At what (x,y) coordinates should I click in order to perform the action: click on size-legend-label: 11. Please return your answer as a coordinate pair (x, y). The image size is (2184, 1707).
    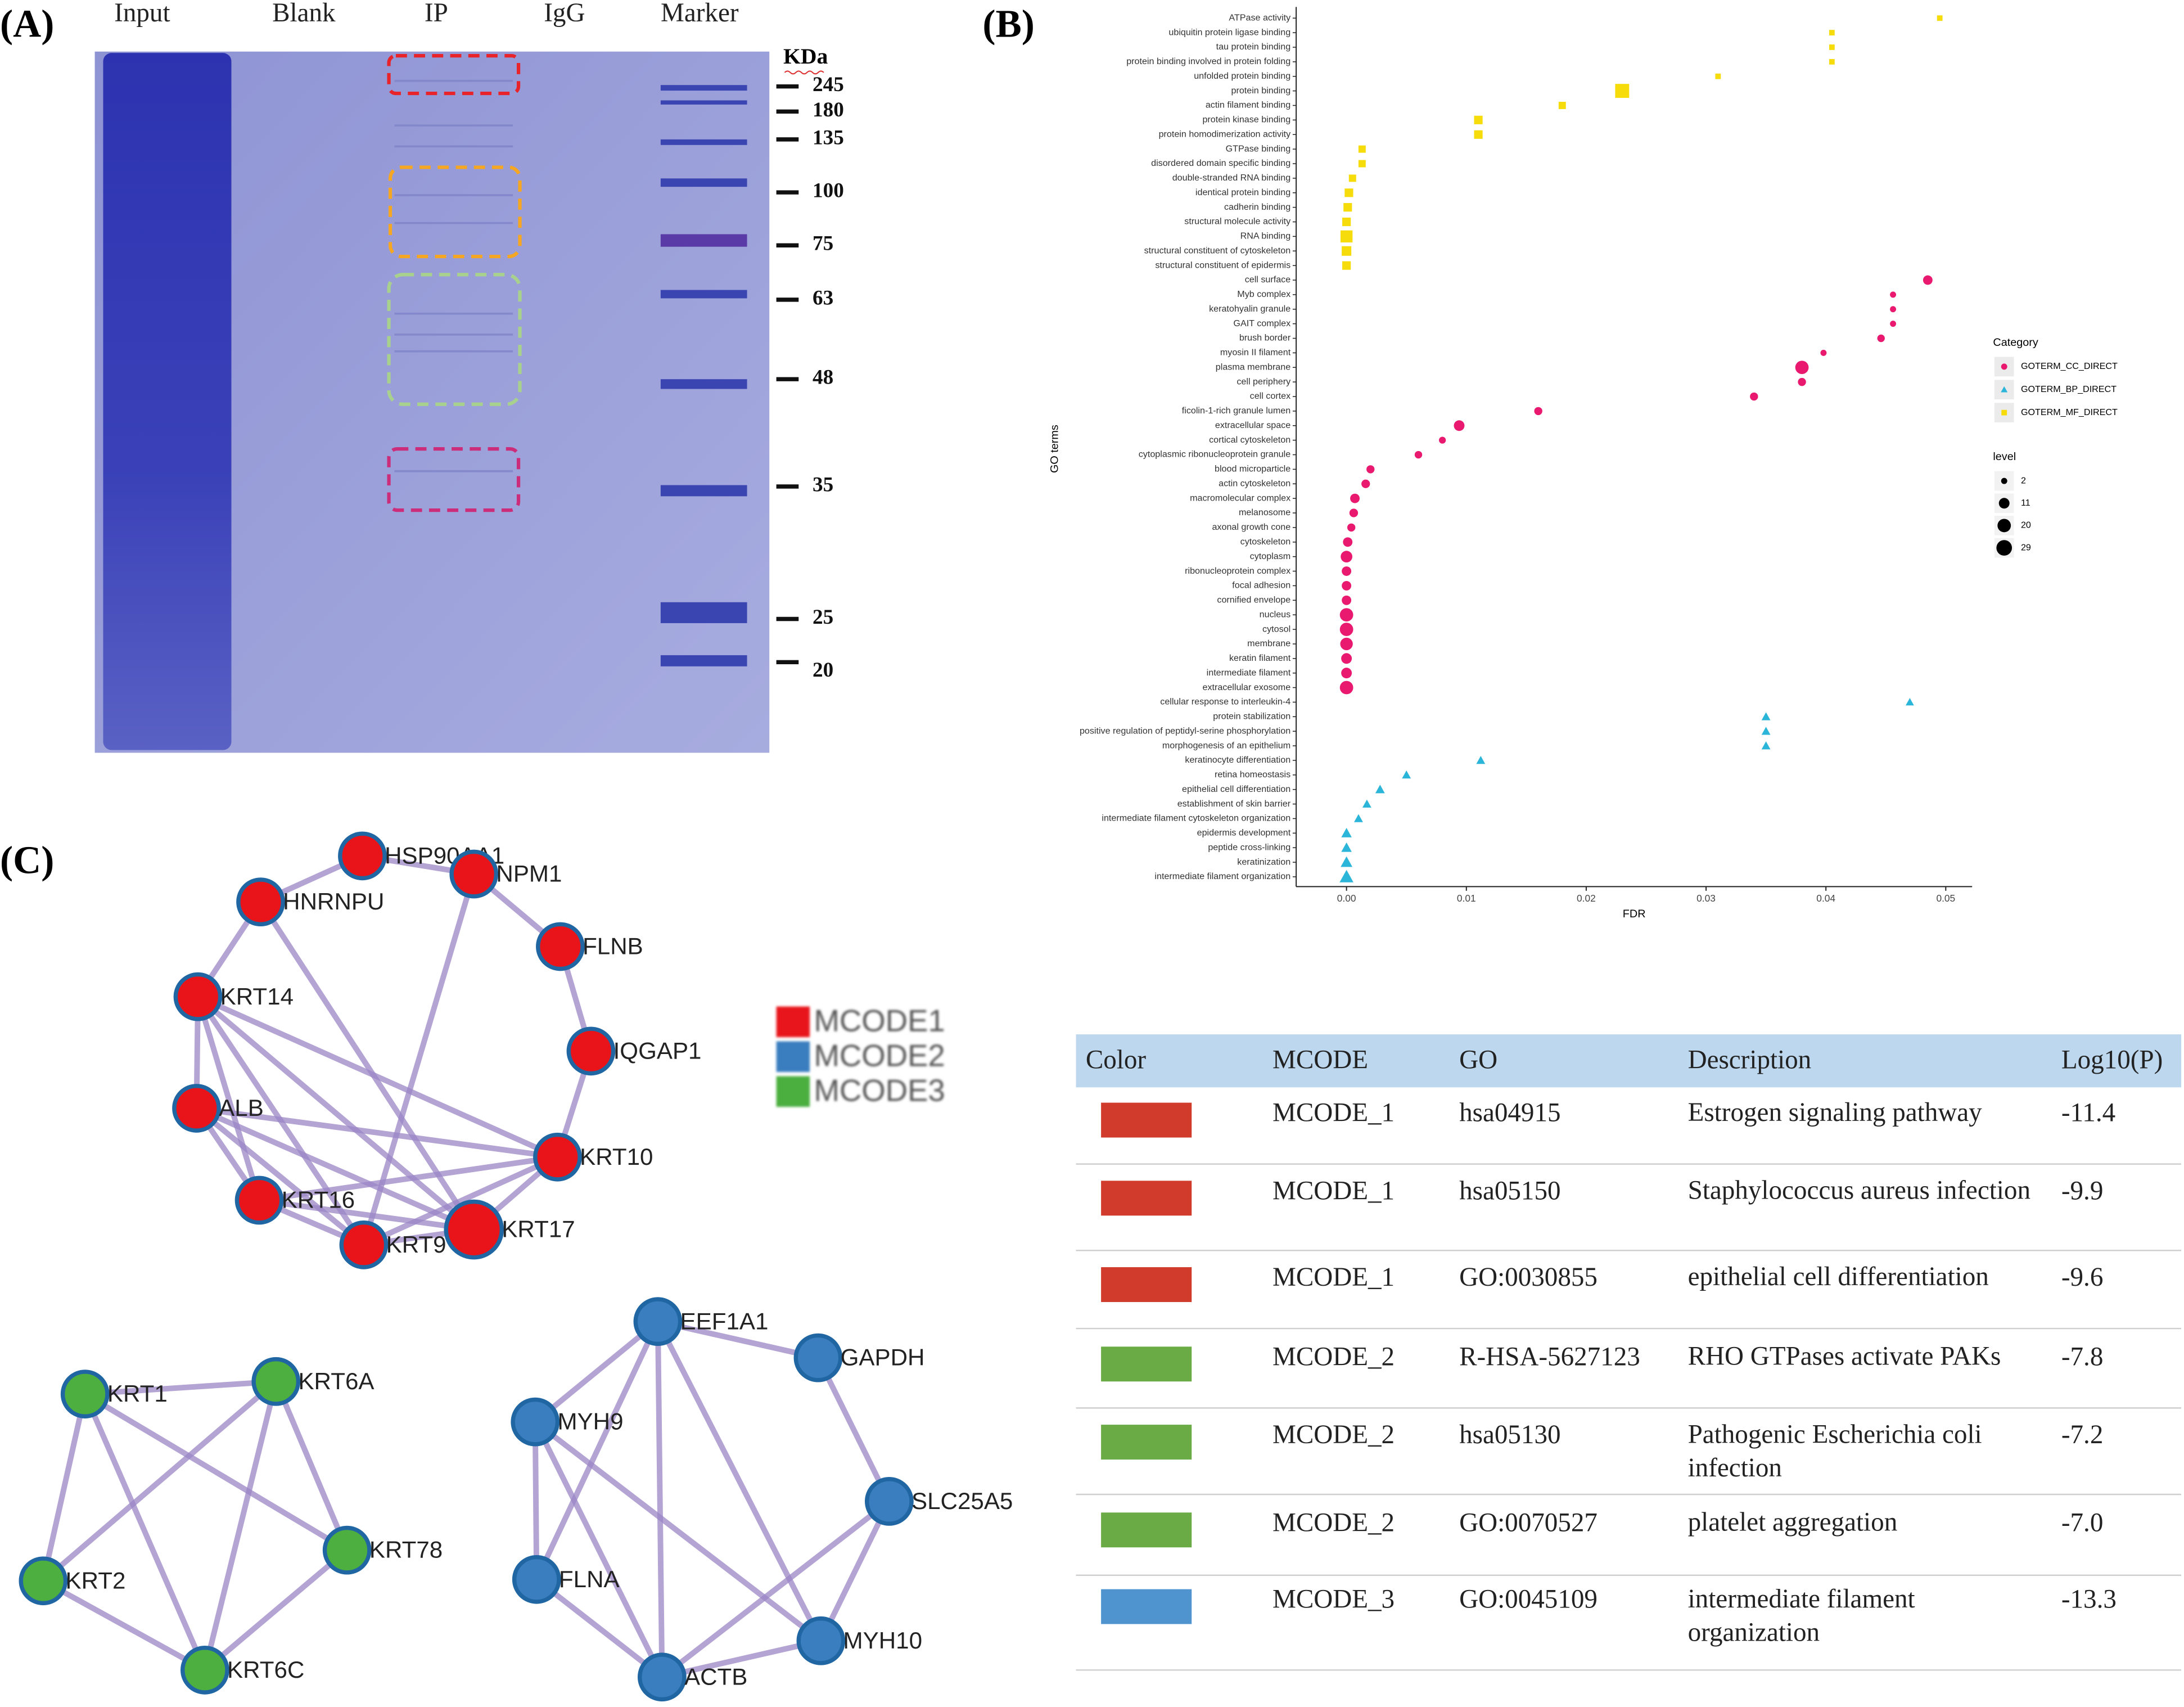
    Looking at the image, I should click on (2025, 503).